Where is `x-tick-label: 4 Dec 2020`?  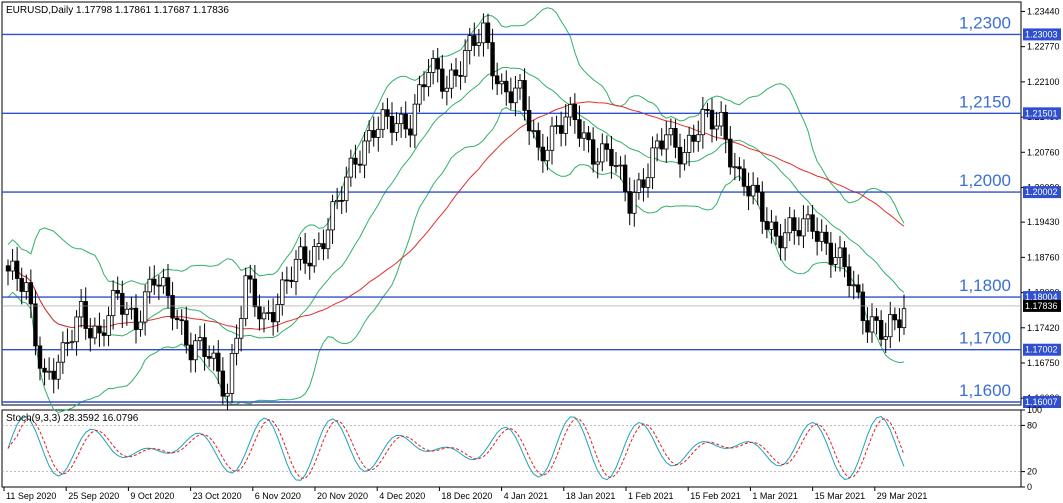 x-tick-label: 4 Dec 2020 is located at coordinates (402, 496).